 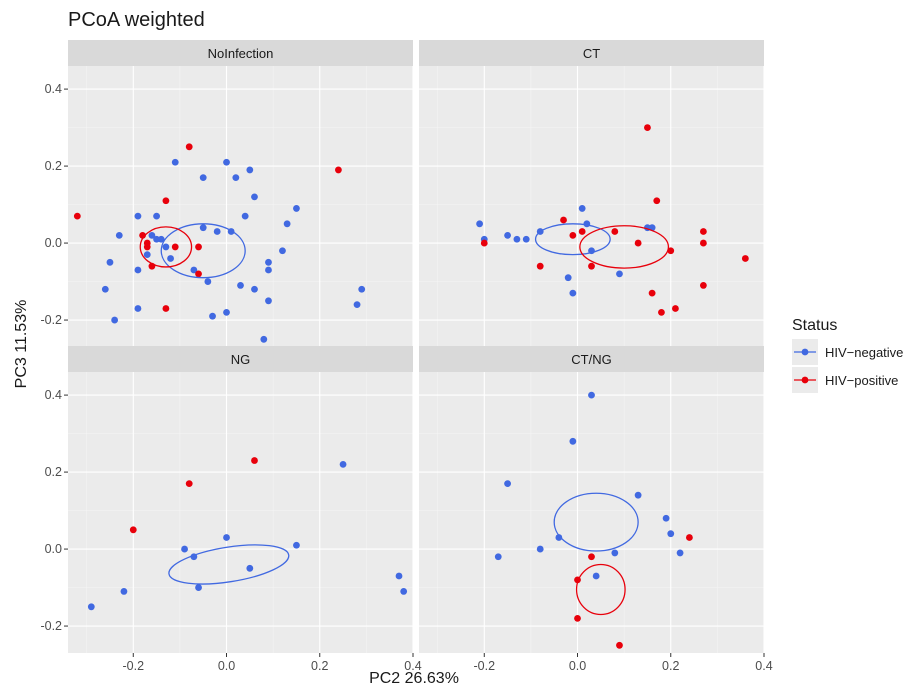 What do you see at coordinates (240, 359) in the screenshot?
I see `facet-strip-ng` at bounding box center [240, 359].